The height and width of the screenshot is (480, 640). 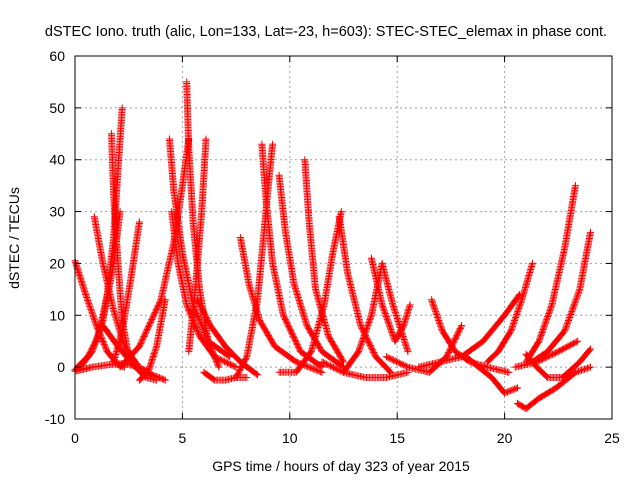 I want to click on y-tick-label: 0, so click(x=61, y=367).